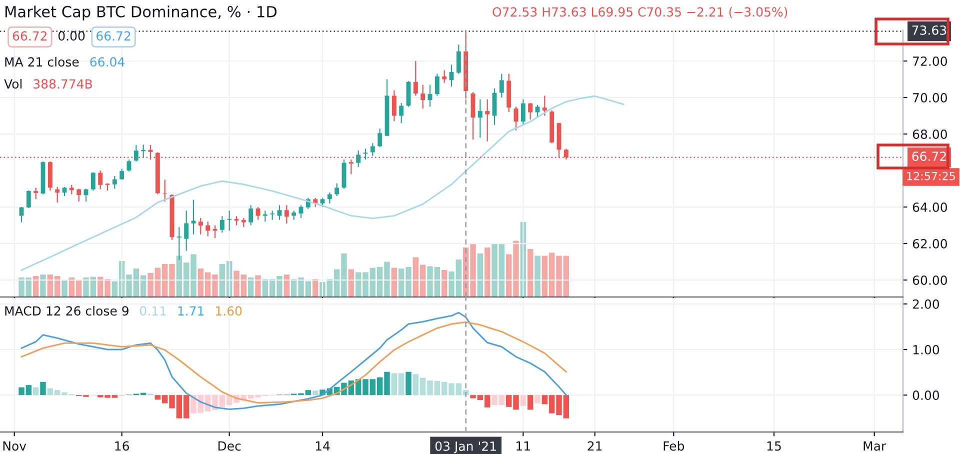 The height and width of the screenshot is (454, 960). Describe the element at coordinates (14, 446) in the screenshot. I see `x-tick-label: Nov` at that location.